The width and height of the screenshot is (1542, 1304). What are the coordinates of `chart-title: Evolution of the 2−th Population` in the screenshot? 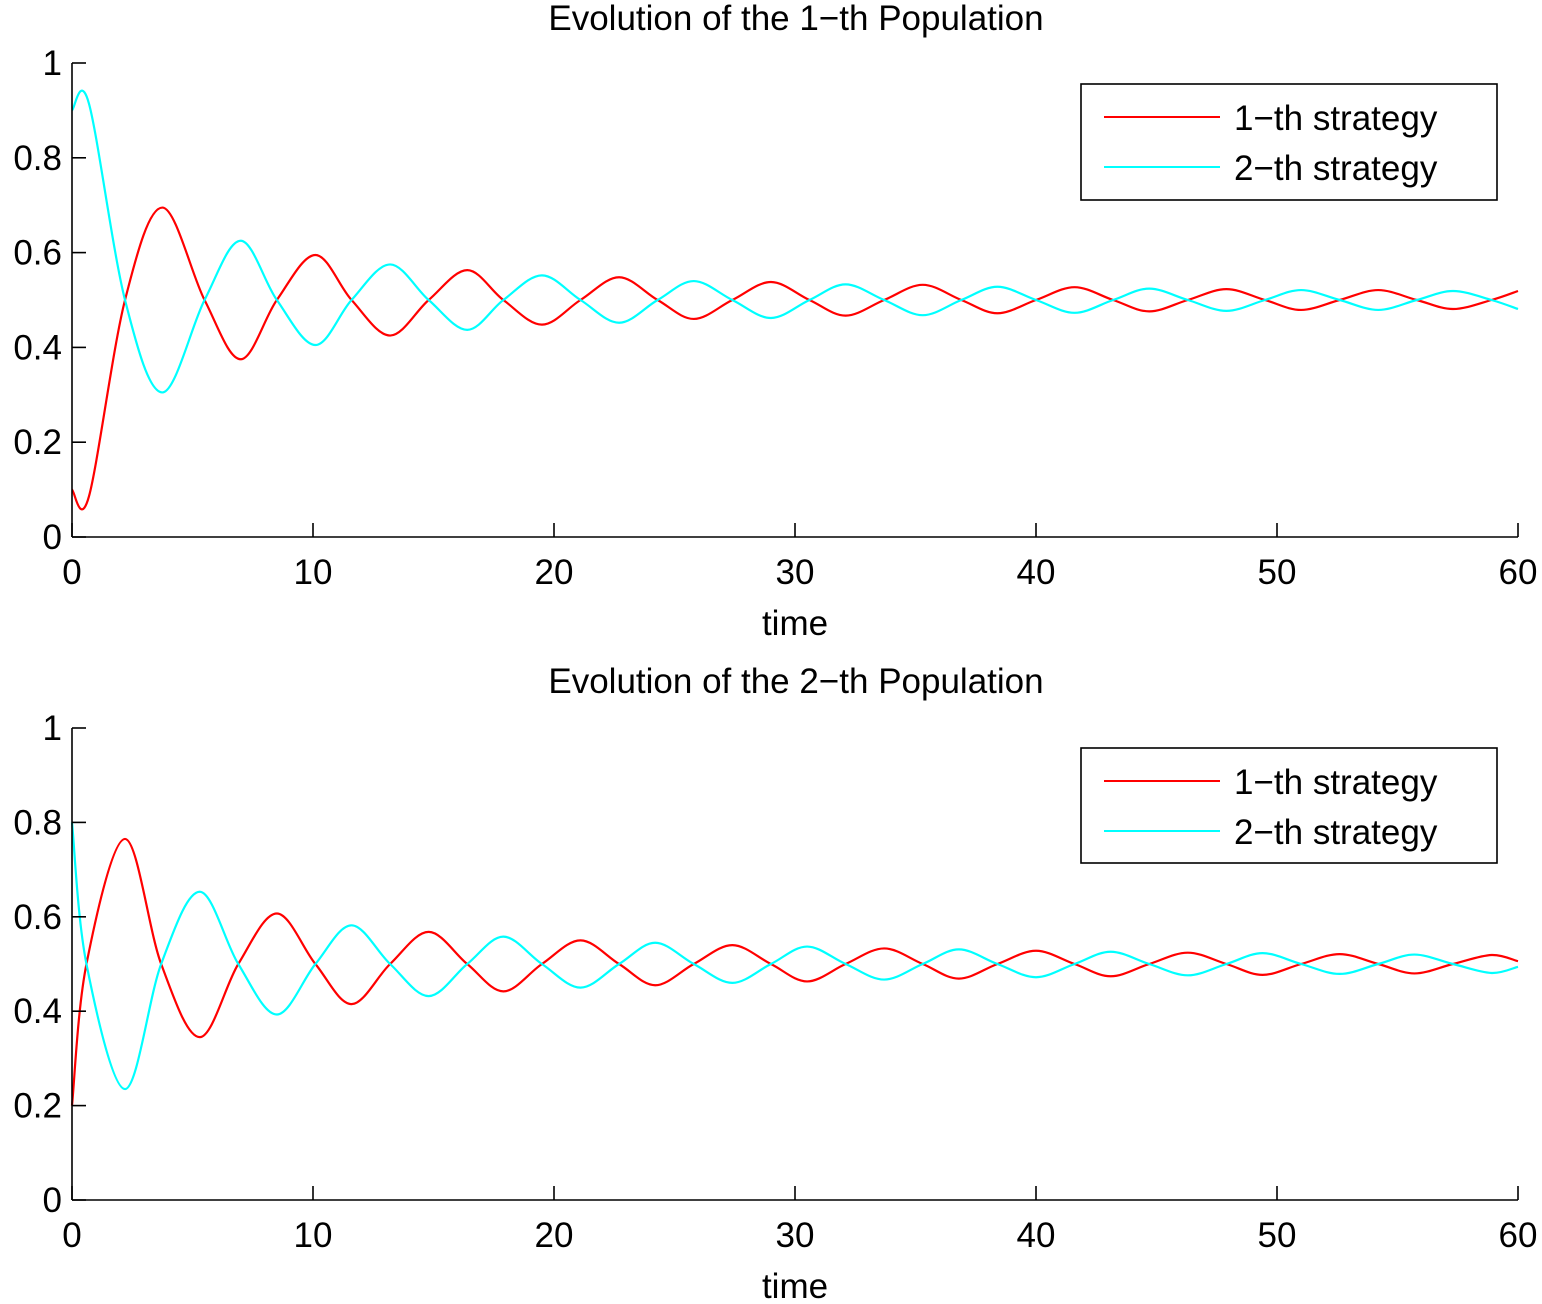 It's located at (795, 681).